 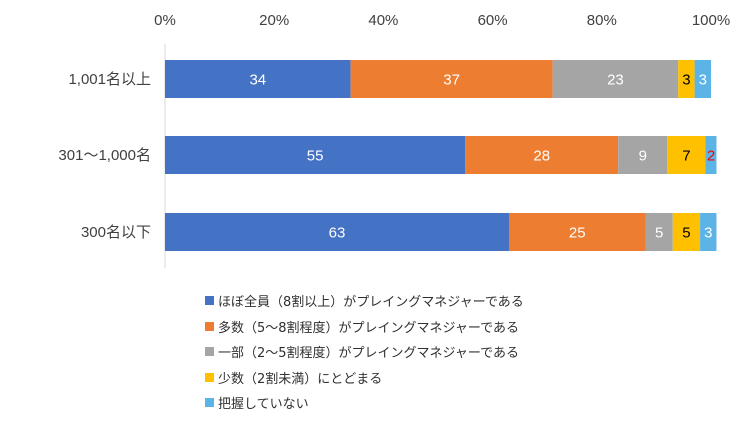 I want to click on data-label-r0-s4: 3, so click(x=703, y=80).